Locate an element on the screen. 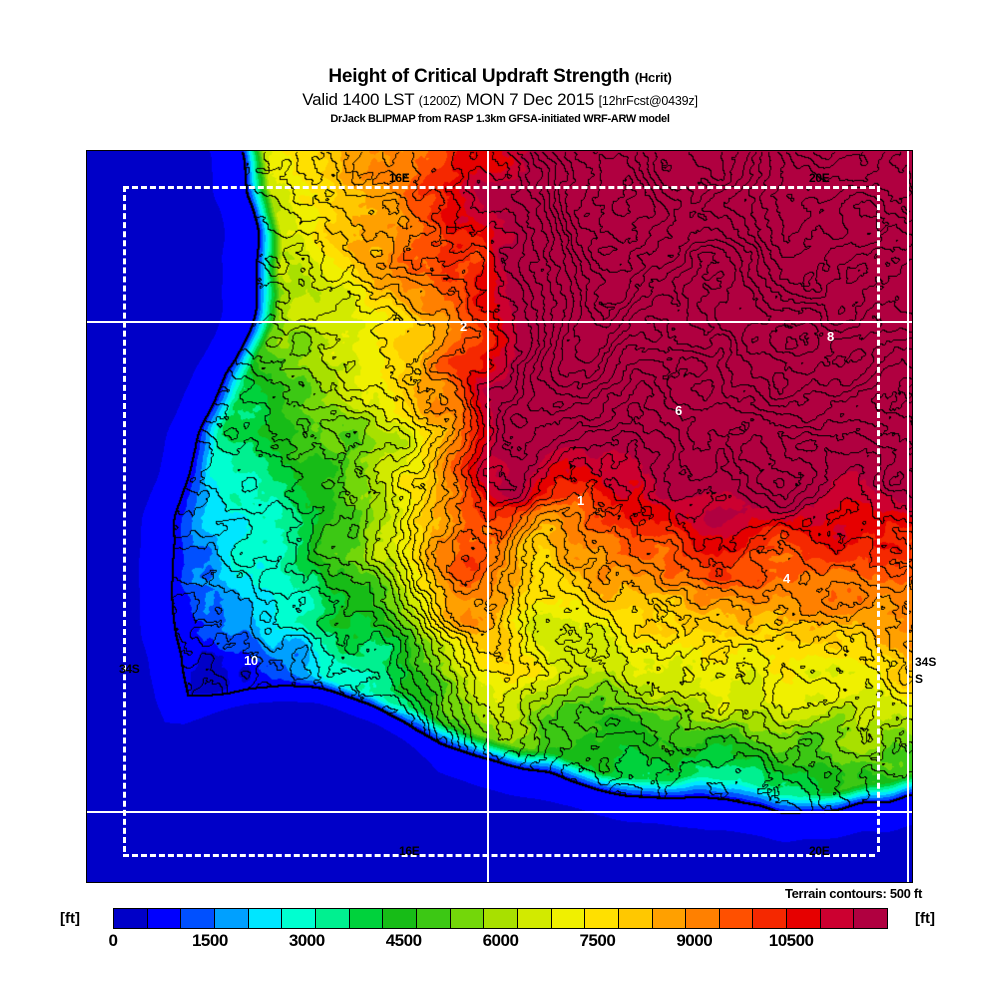  colorbar-tick-1500: 1500 is located at coordinates (209, 940).